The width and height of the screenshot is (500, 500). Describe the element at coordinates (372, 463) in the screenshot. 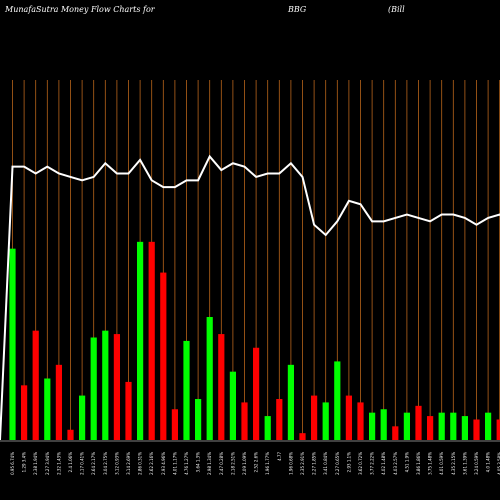

I see `x-tick-label: 3.77 2.22%` at that location.